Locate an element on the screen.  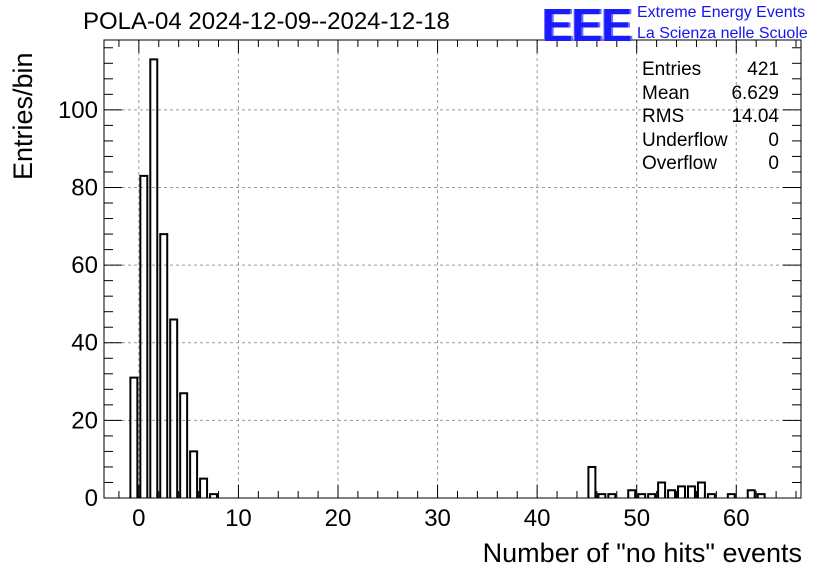
stat-name: Overflow is located at coordinates (679, 163).